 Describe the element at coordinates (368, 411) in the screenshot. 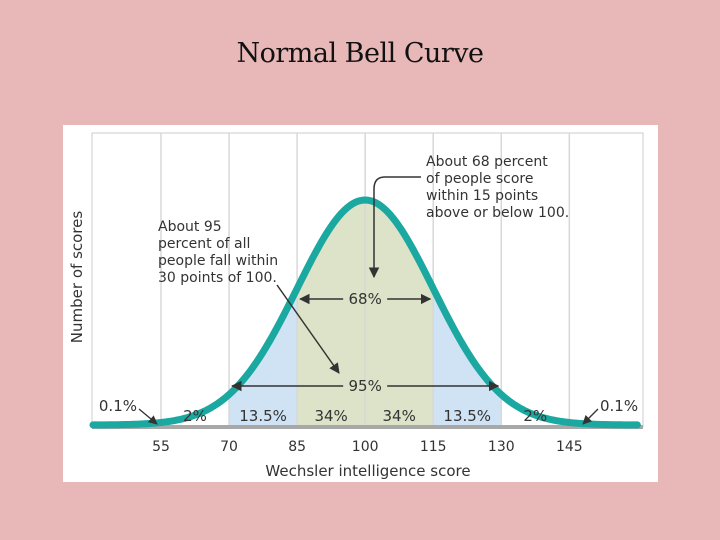

I see `band-percent-labels: 0.1% 2% 13.5% 34% 34% 13.5% 2% 0.1%` at that location.